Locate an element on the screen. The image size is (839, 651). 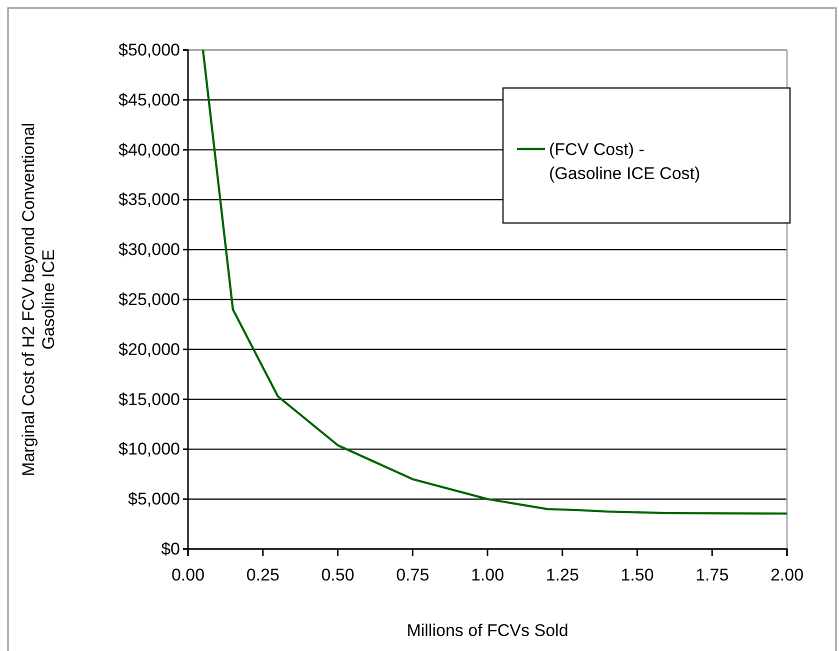
y-tick-label: $20,000 is located at coordinates (149, 349).